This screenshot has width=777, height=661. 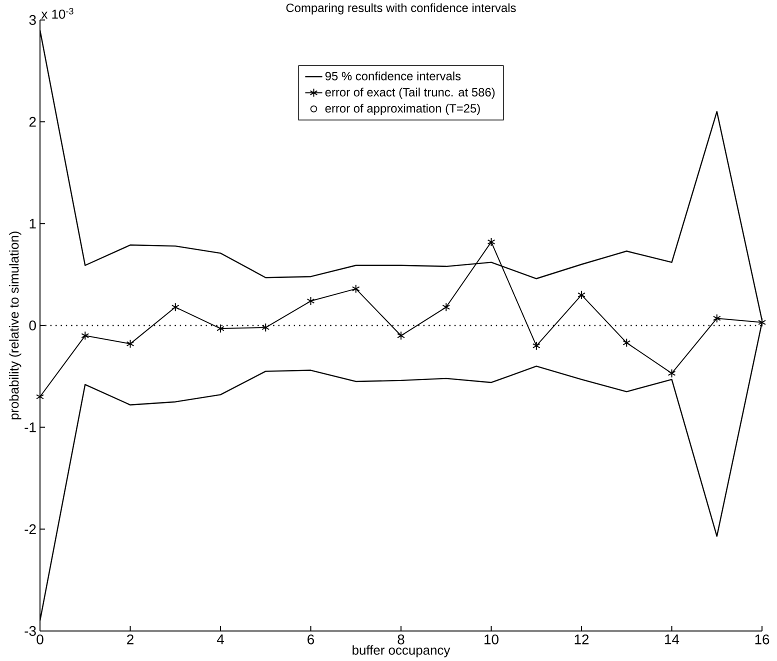 I want to click on x-tick-label: 14, so click(x=672, y=639).